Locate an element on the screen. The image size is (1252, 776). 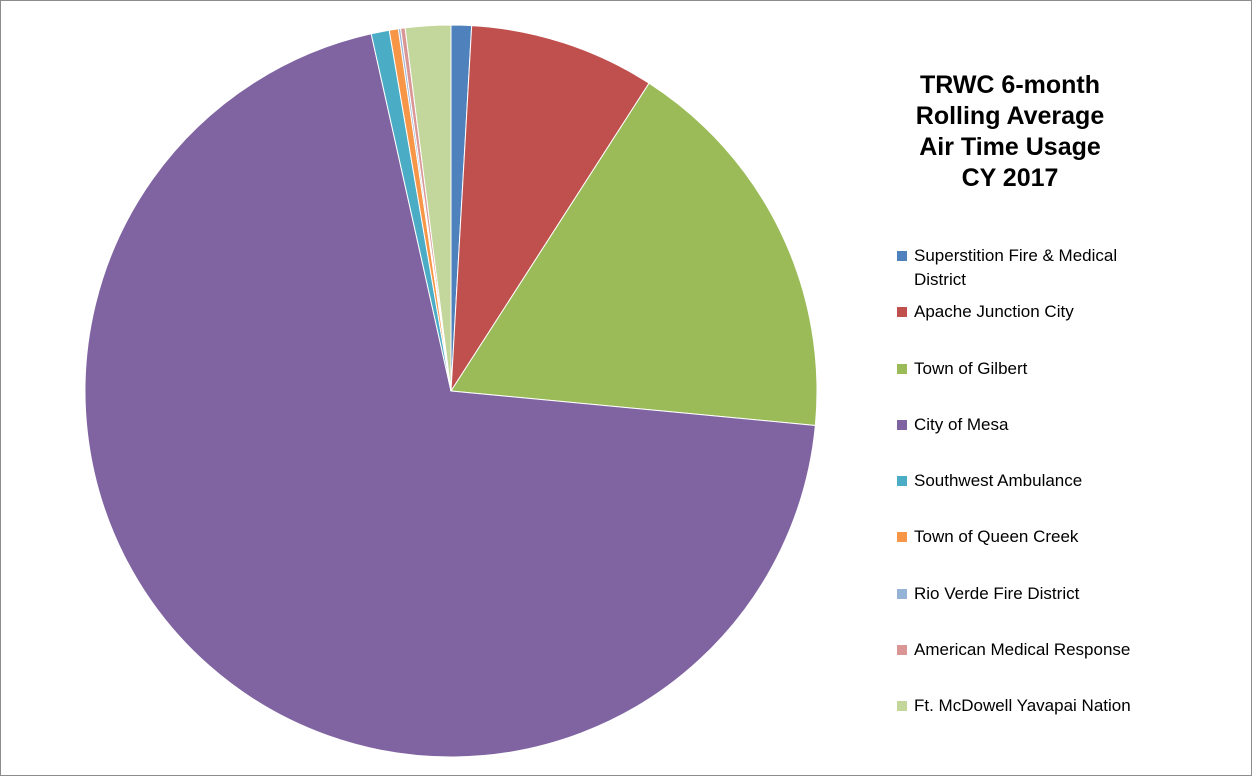
legend-item-american-medical-response: American Medical Response is located at coordinates (1047, 666).